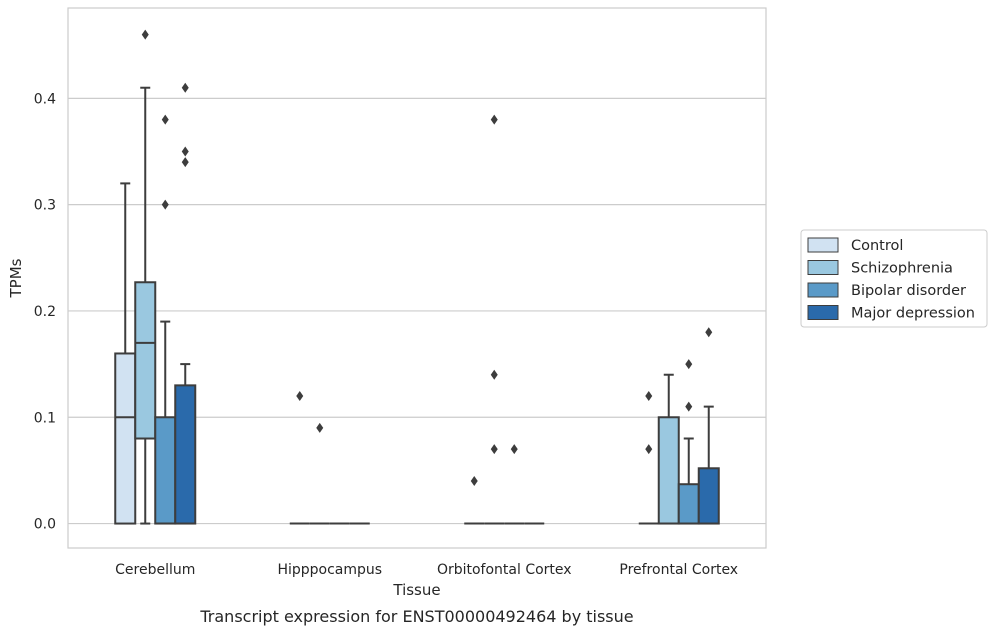 This screenshot has width=997, height=634. I want to click on y-tick-labels: 0.0 0.1 0.2 0.3 0.4, so click(45, 311).